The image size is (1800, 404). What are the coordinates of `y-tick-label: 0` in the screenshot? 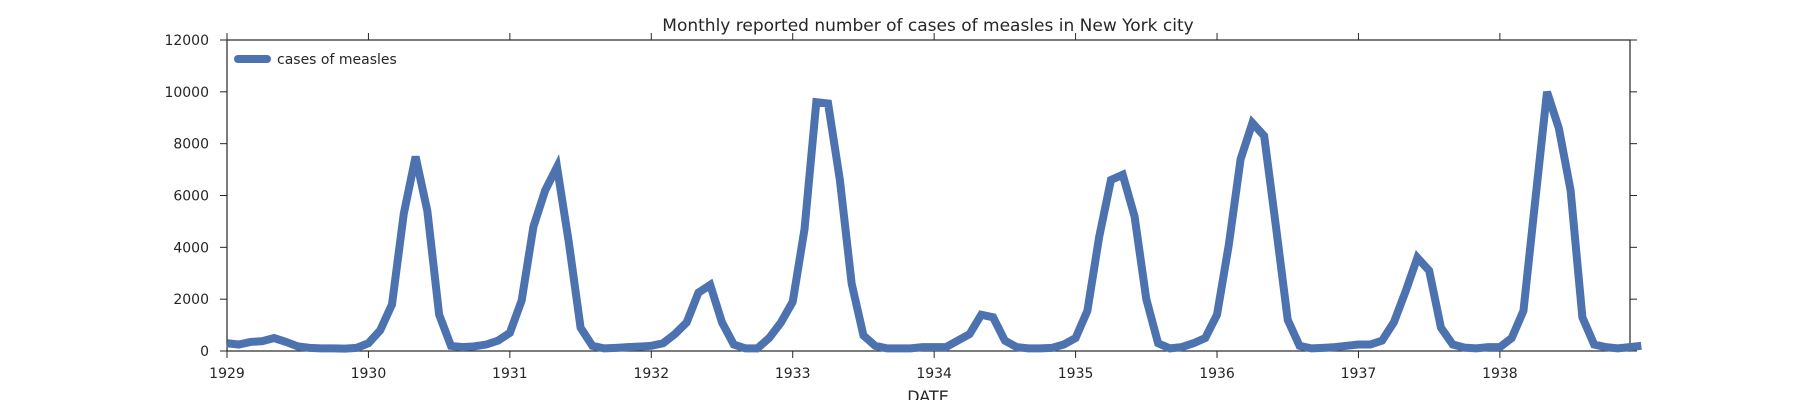 It's located at (204, 352).